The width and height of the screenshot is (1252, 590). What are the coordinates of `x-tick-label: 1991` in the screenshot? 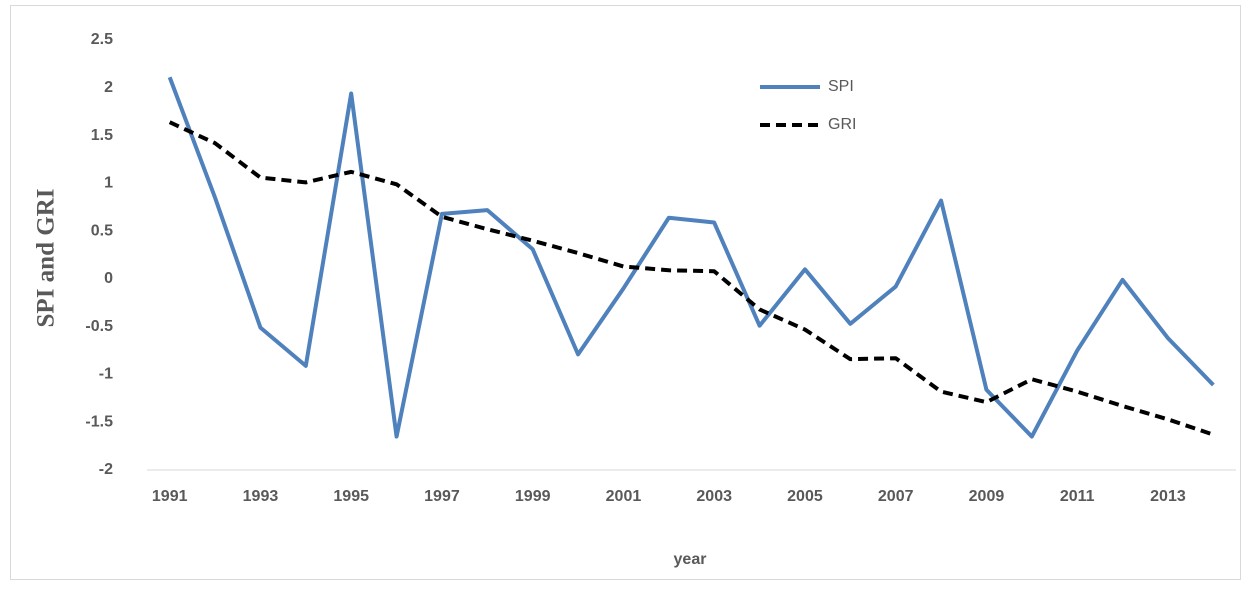 It's located at (170, 496).